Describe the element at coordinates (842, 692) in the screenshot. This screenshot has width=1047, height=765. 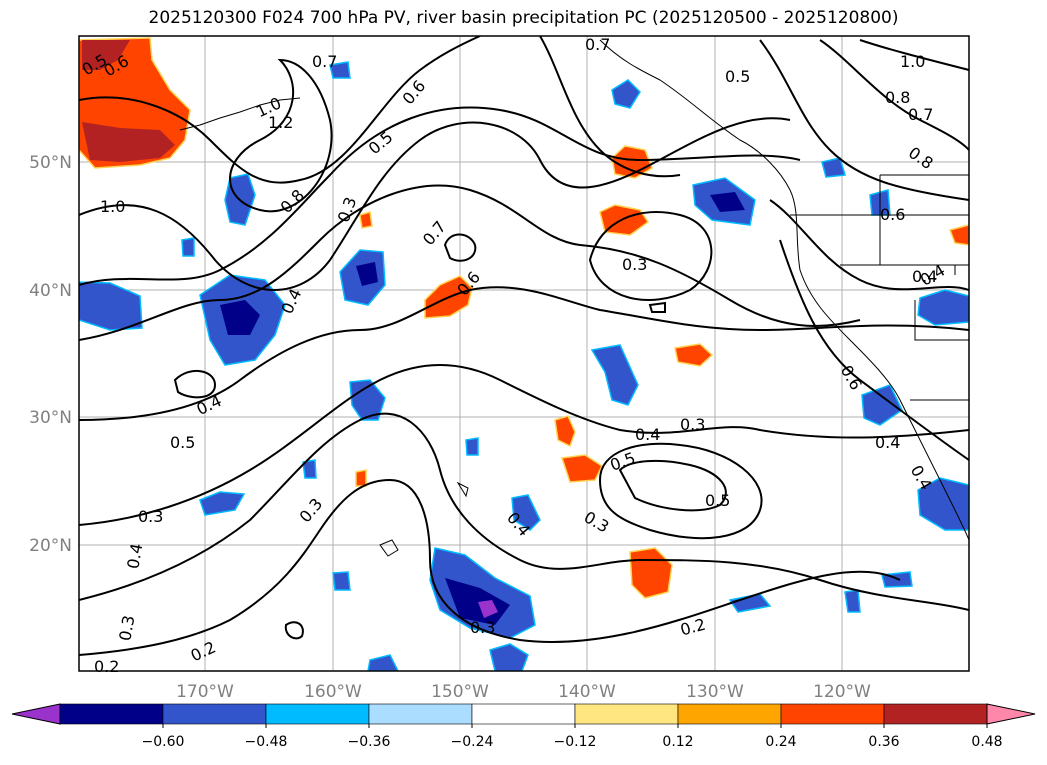
I see `lon-label-120w: 120°W` at that location.